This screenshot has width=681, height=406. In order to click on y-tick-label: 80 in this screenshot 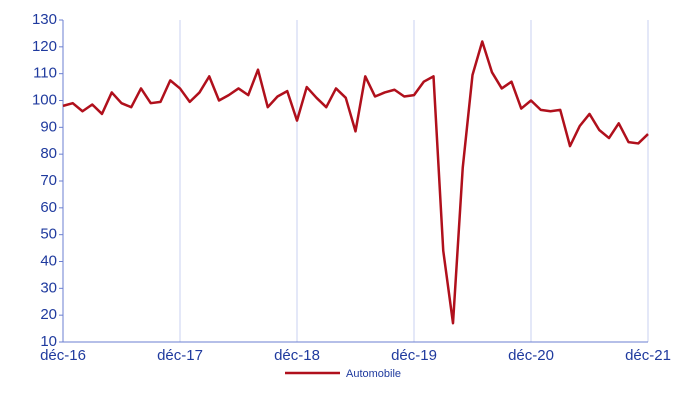, I will do `click(48, 153)`.